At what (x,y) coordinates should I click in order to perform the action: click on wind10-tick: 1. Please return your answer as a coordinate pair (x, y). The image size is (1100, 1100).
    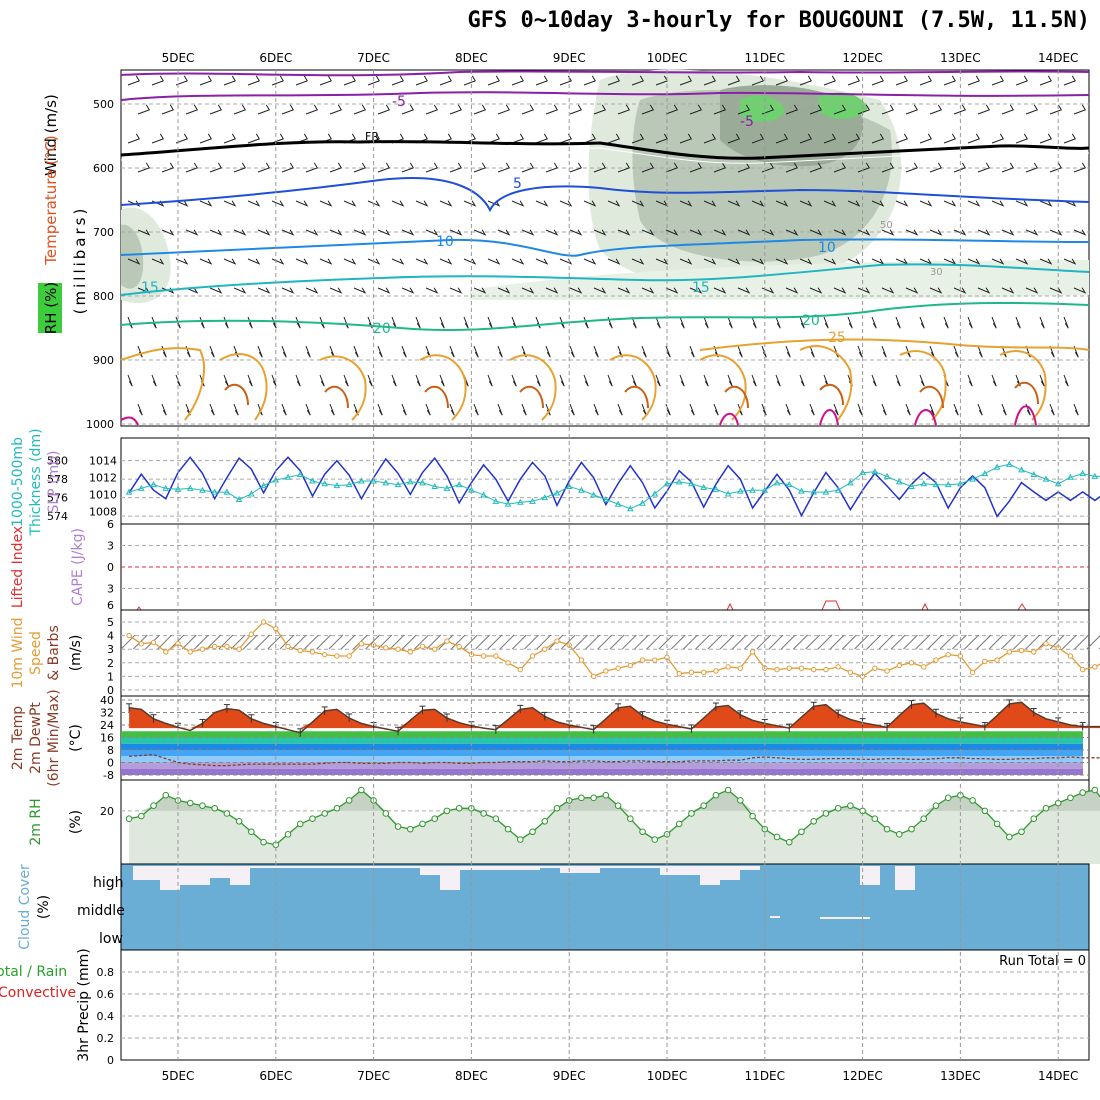
    Looking at the image, I should click on (110, 676).